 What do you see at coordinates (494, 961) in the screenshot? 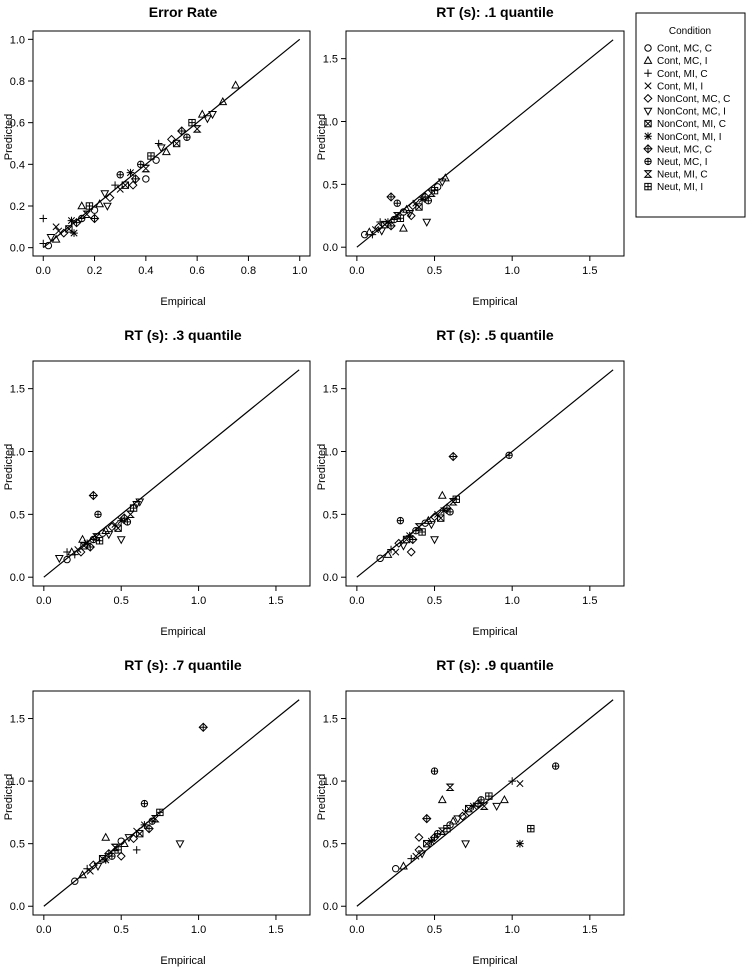
I see `panel-6-xlabel: Empirical` at bounding box center [494, 961].